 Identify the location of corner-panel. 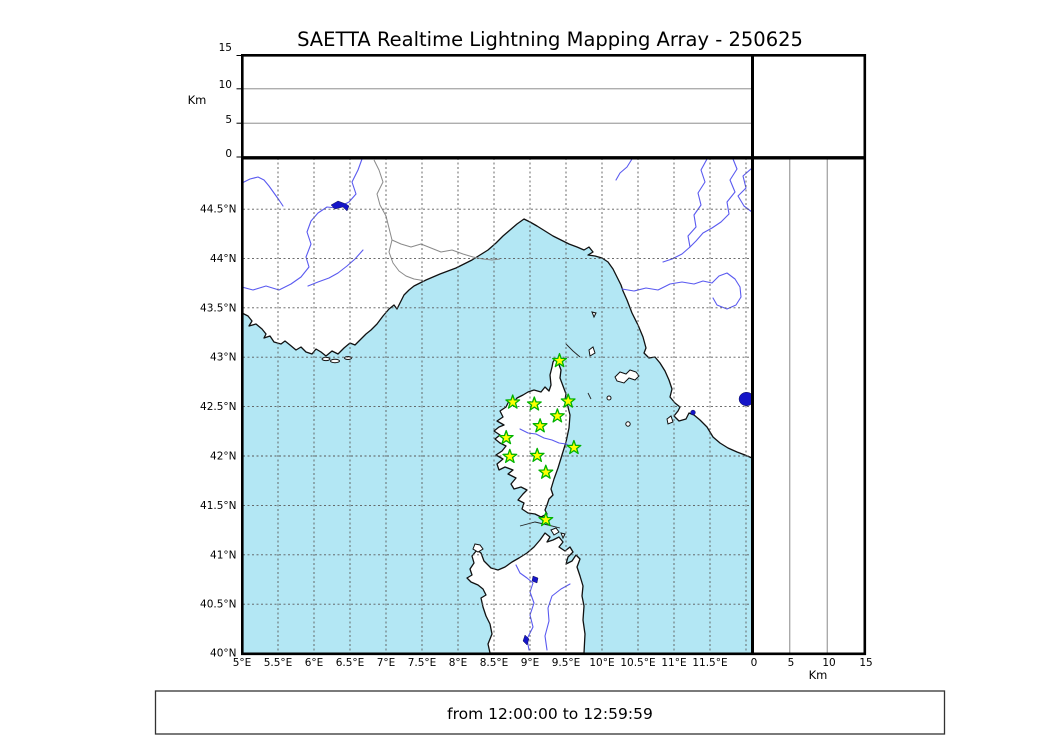
(808, 106).